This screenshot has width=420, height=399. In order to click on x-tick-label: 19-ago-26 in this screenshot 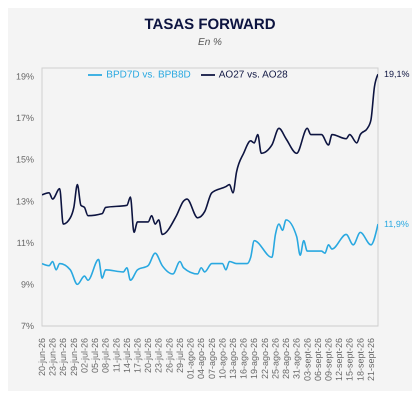, I will do `click(254, 359)`.